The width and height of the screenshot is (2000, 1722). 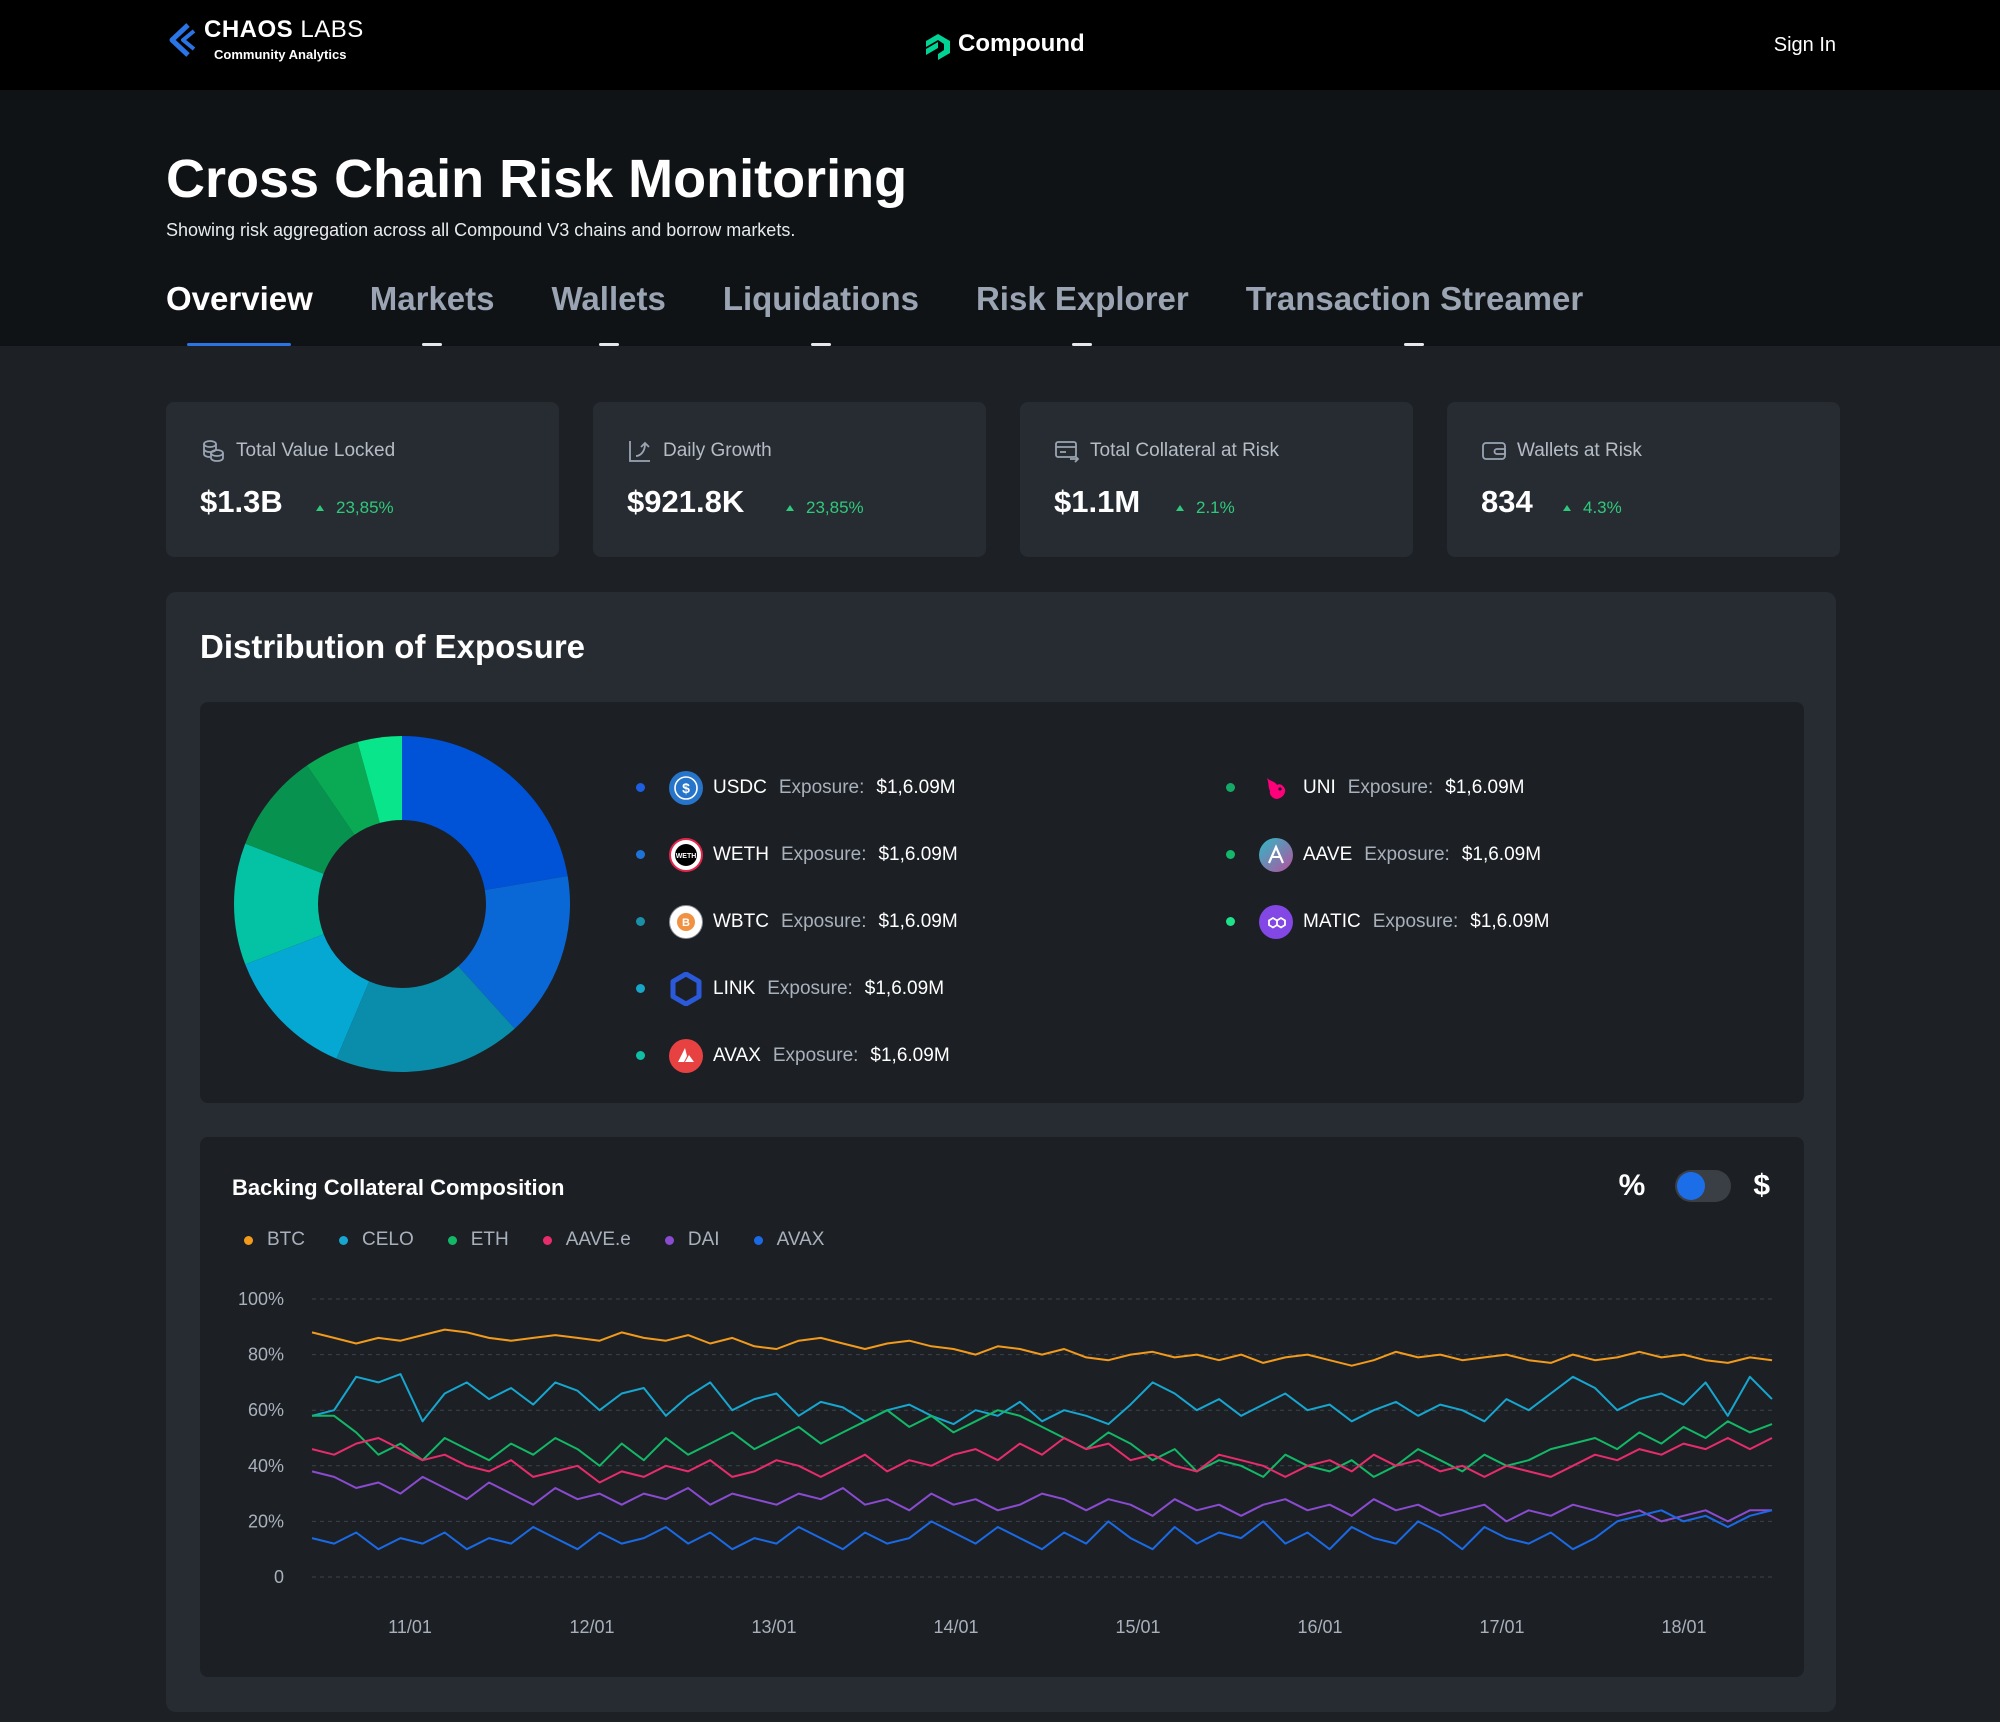 I want to click on chaos-labs-logo: CHAOS LABS Community Analytics, so click(x=265, y=39).